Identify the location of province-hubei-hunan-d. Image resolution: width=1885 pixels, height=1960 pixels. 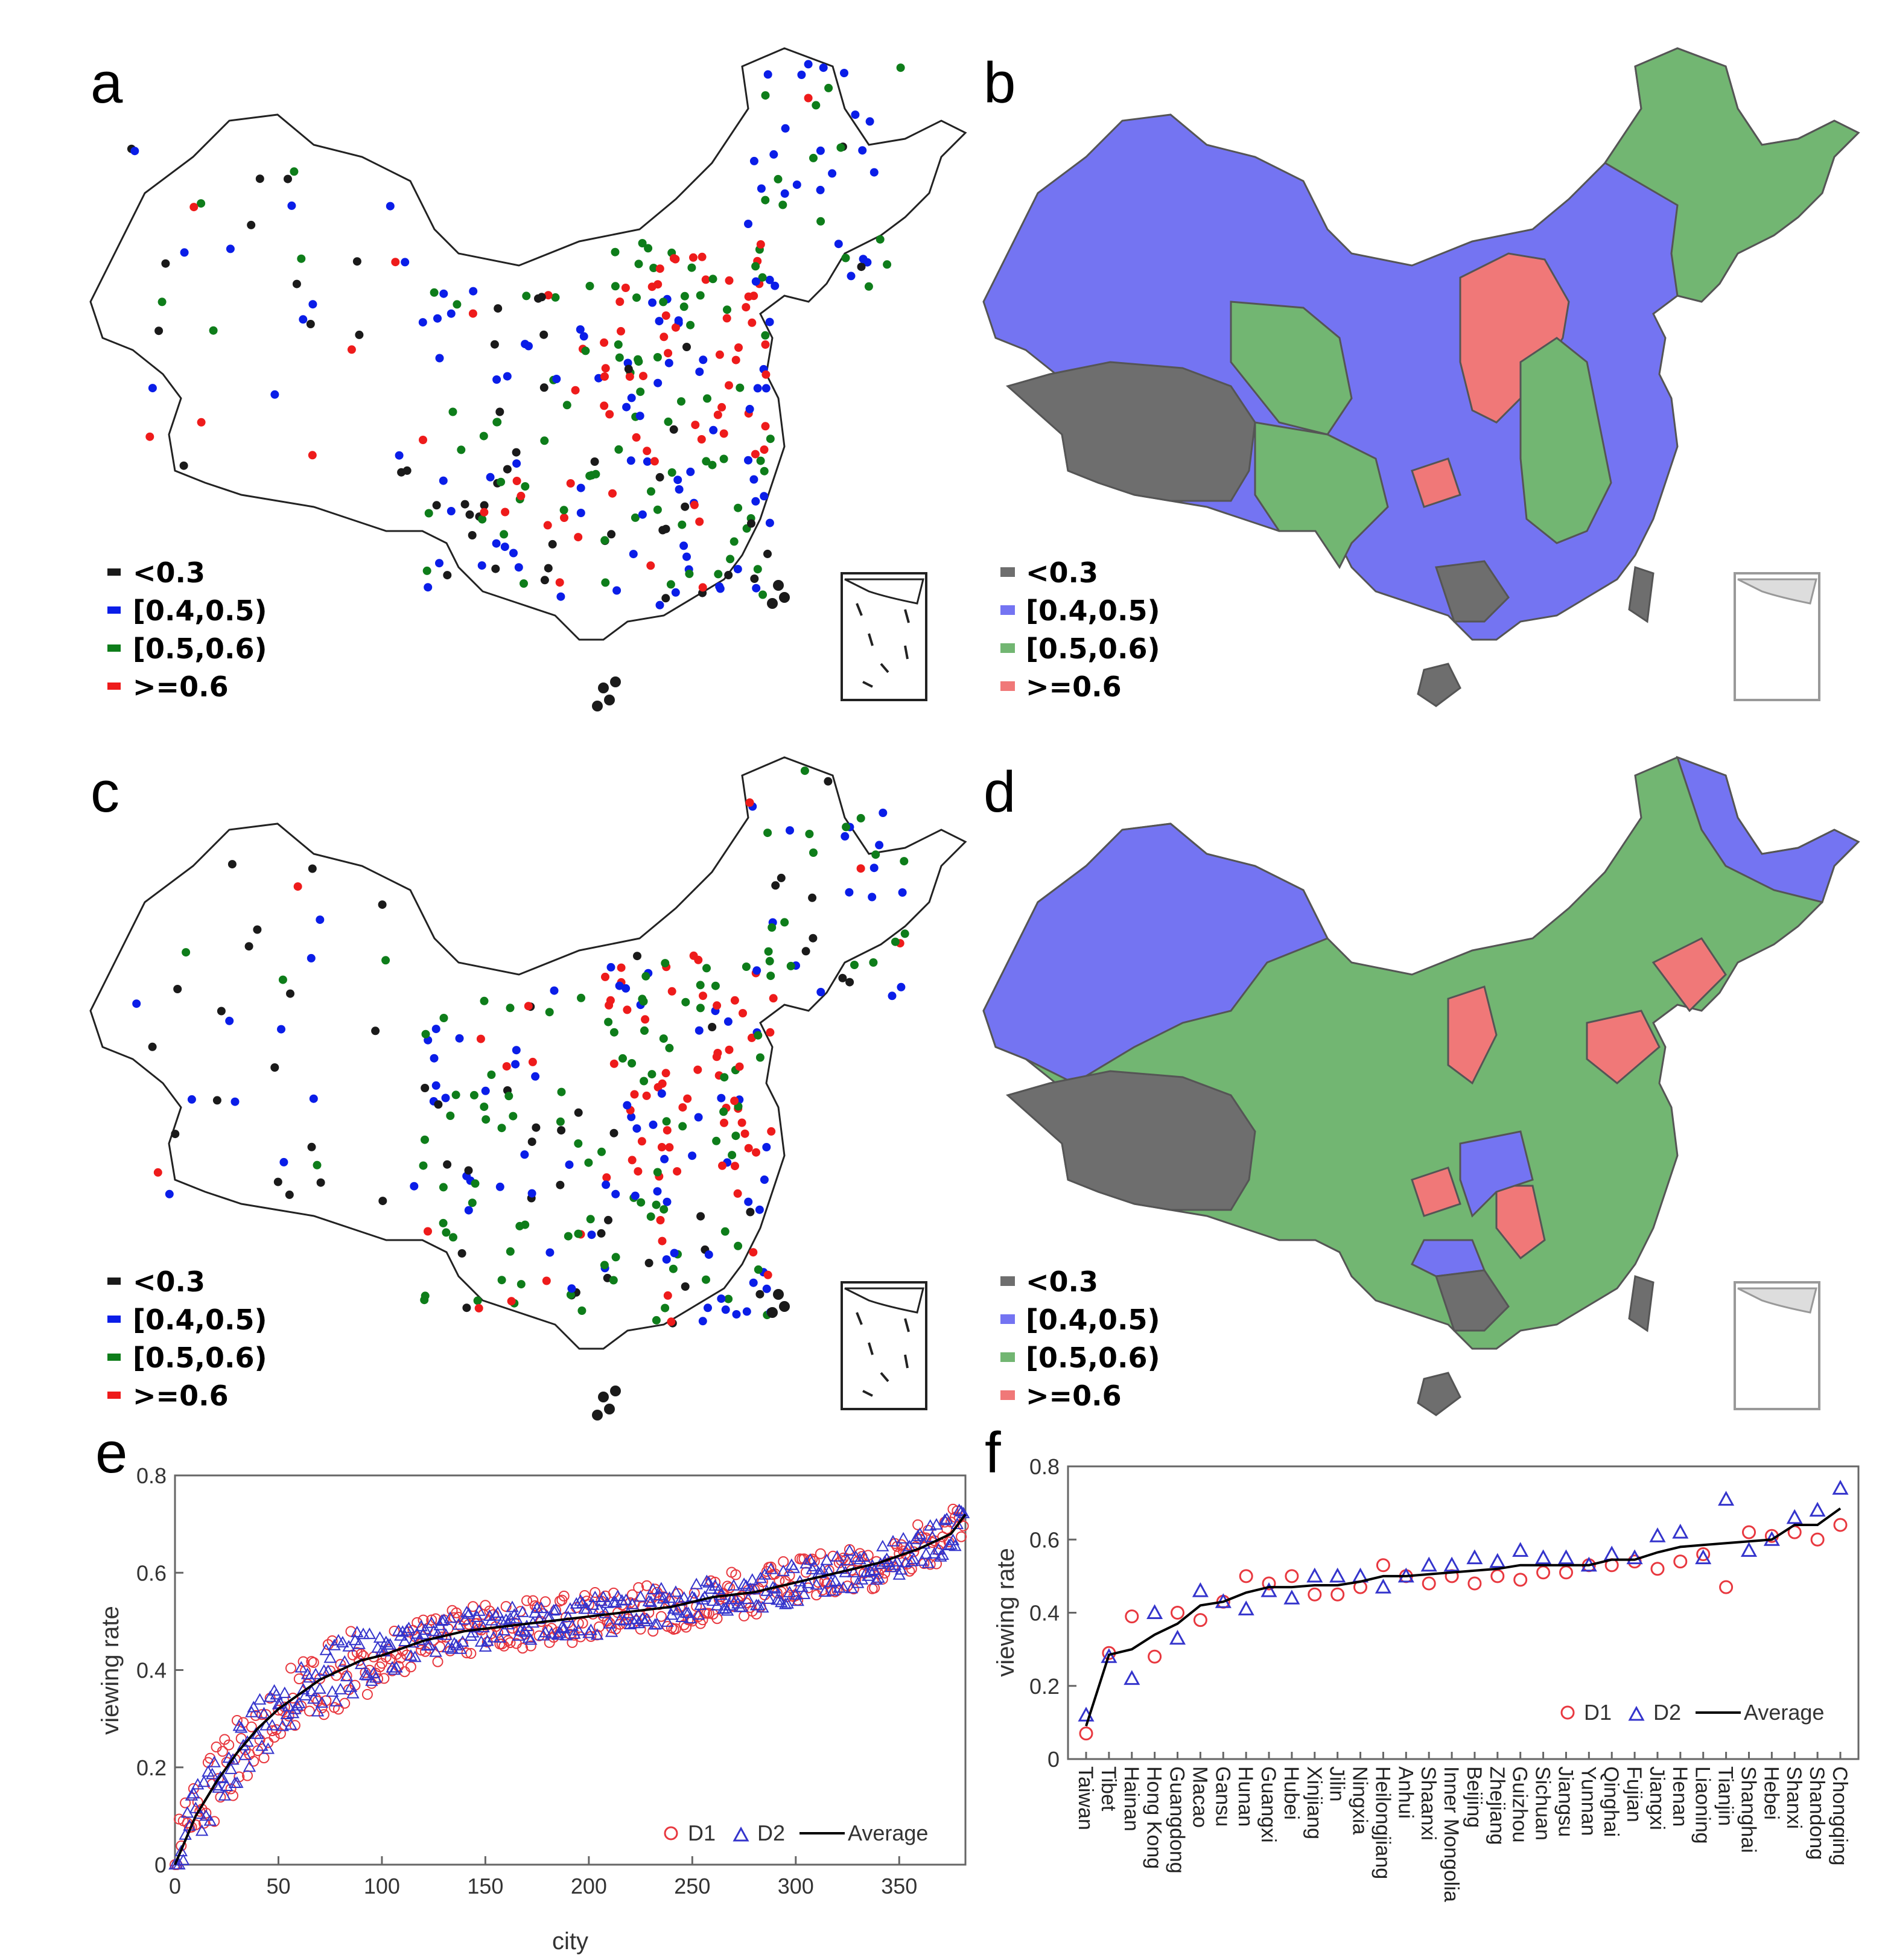
(1496, 1174).